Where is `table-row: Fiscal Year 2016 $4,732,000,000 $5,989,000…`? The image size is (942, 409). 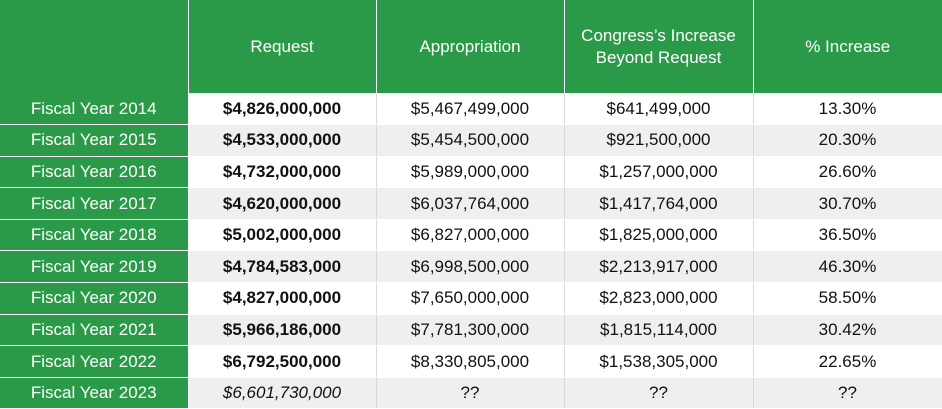 table-row: Fiscal Year 2016 $4,732,000,000 $5,989,000… is located at coordinates (471, 172).